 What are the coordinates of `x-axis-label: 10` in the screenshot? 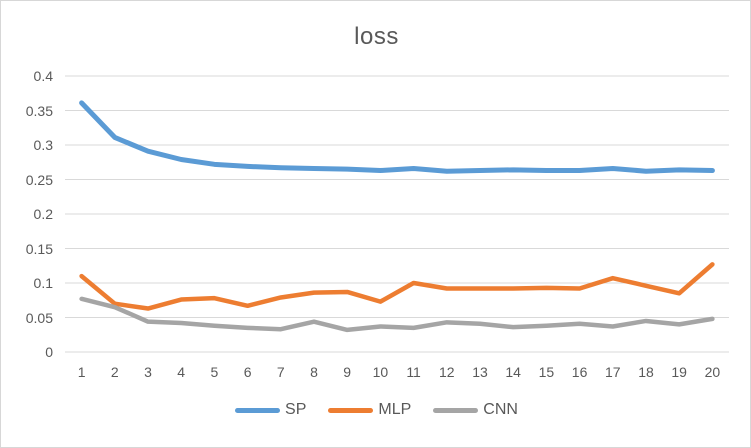 It's located at (380, 372).